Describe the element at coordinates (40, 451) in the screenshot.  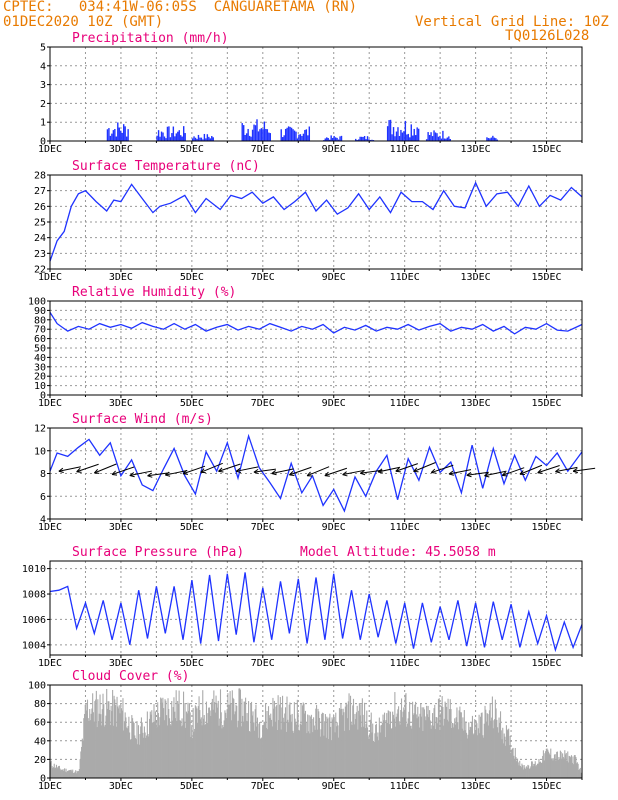
I see `y-tick-label: 10` at that location.